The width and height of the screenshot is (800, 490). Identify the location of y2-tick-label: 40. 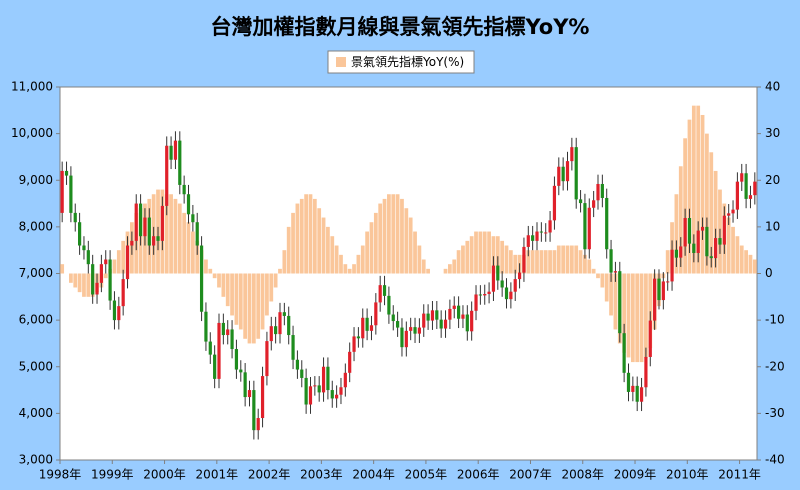
(772, 87).